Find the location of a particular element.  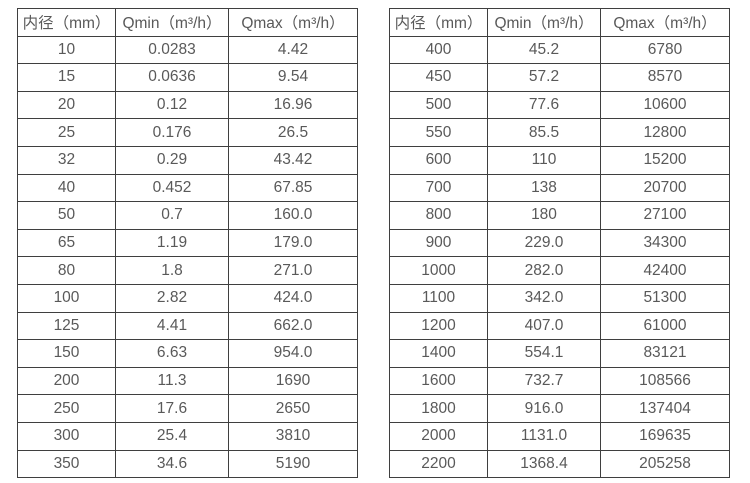

cell: 32 is located at coordinates (66, 160).